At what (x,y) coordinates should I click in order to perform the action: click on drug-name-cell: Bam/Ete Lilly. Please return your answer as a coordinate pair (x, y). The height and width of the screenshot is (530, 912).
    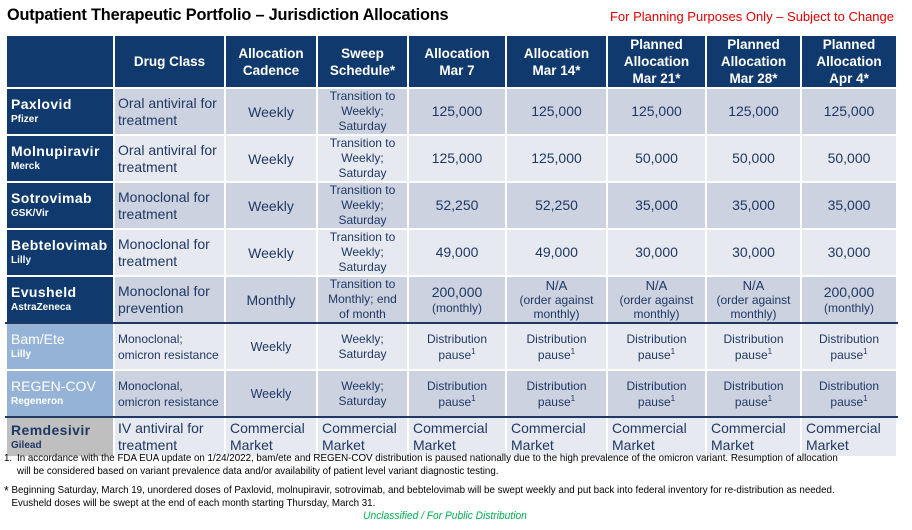
    Looking at the image, I should click on (60, 346).